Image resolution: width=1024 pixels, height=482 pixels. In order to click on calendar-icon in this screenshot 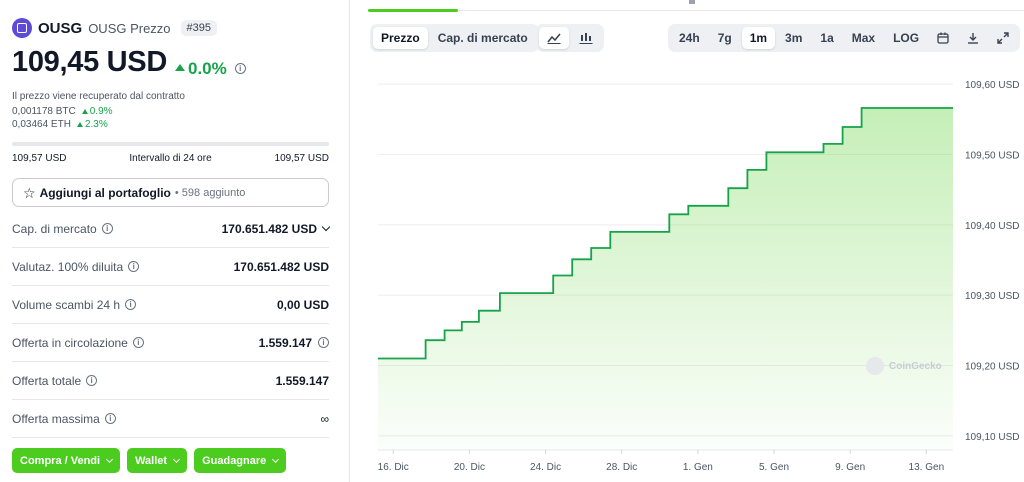, I will do `click(943, 38)`.